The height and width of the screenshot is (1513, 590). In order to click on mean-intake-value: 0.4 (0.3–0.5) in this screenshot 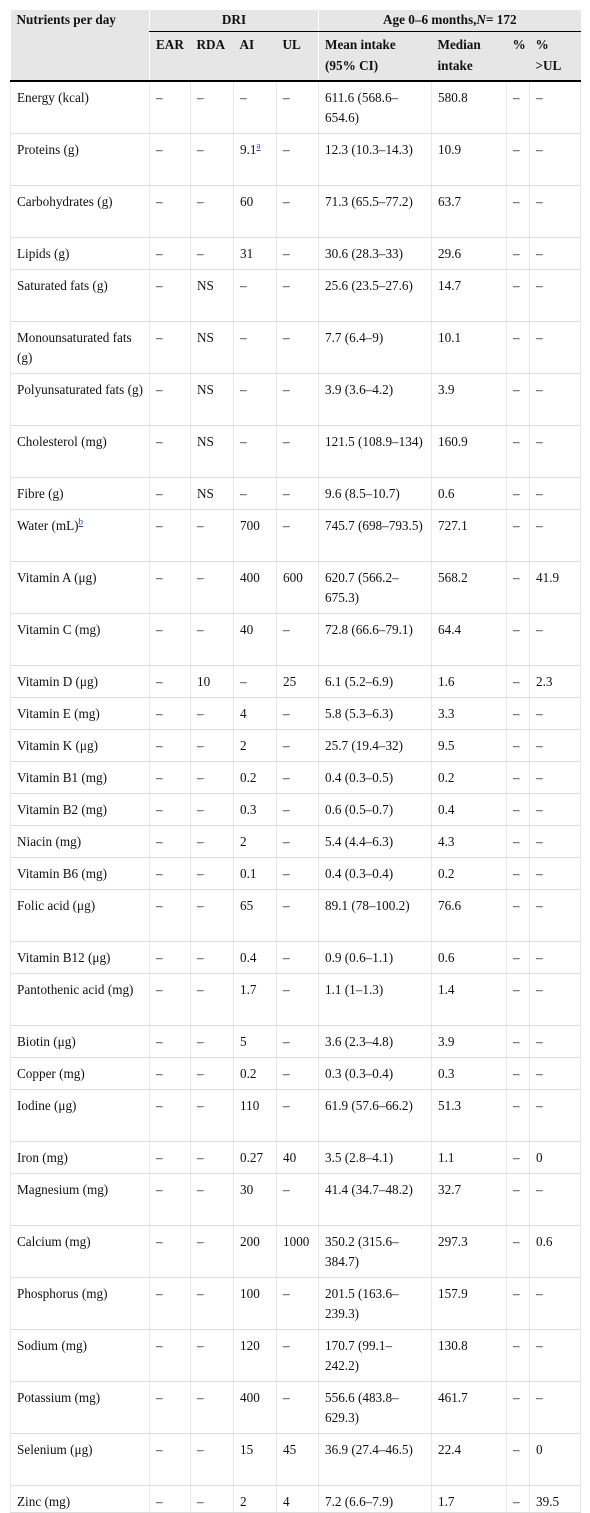, I will do `click(375, 777)`.